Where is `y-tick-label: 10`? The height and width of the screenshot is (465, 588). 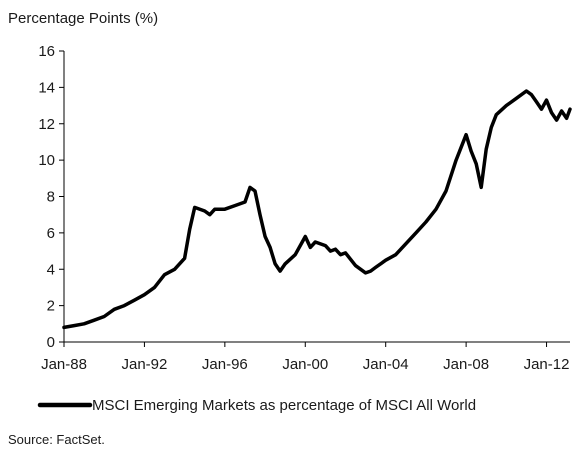 y-tick-label: 10 is located at coordinates (46, 160).